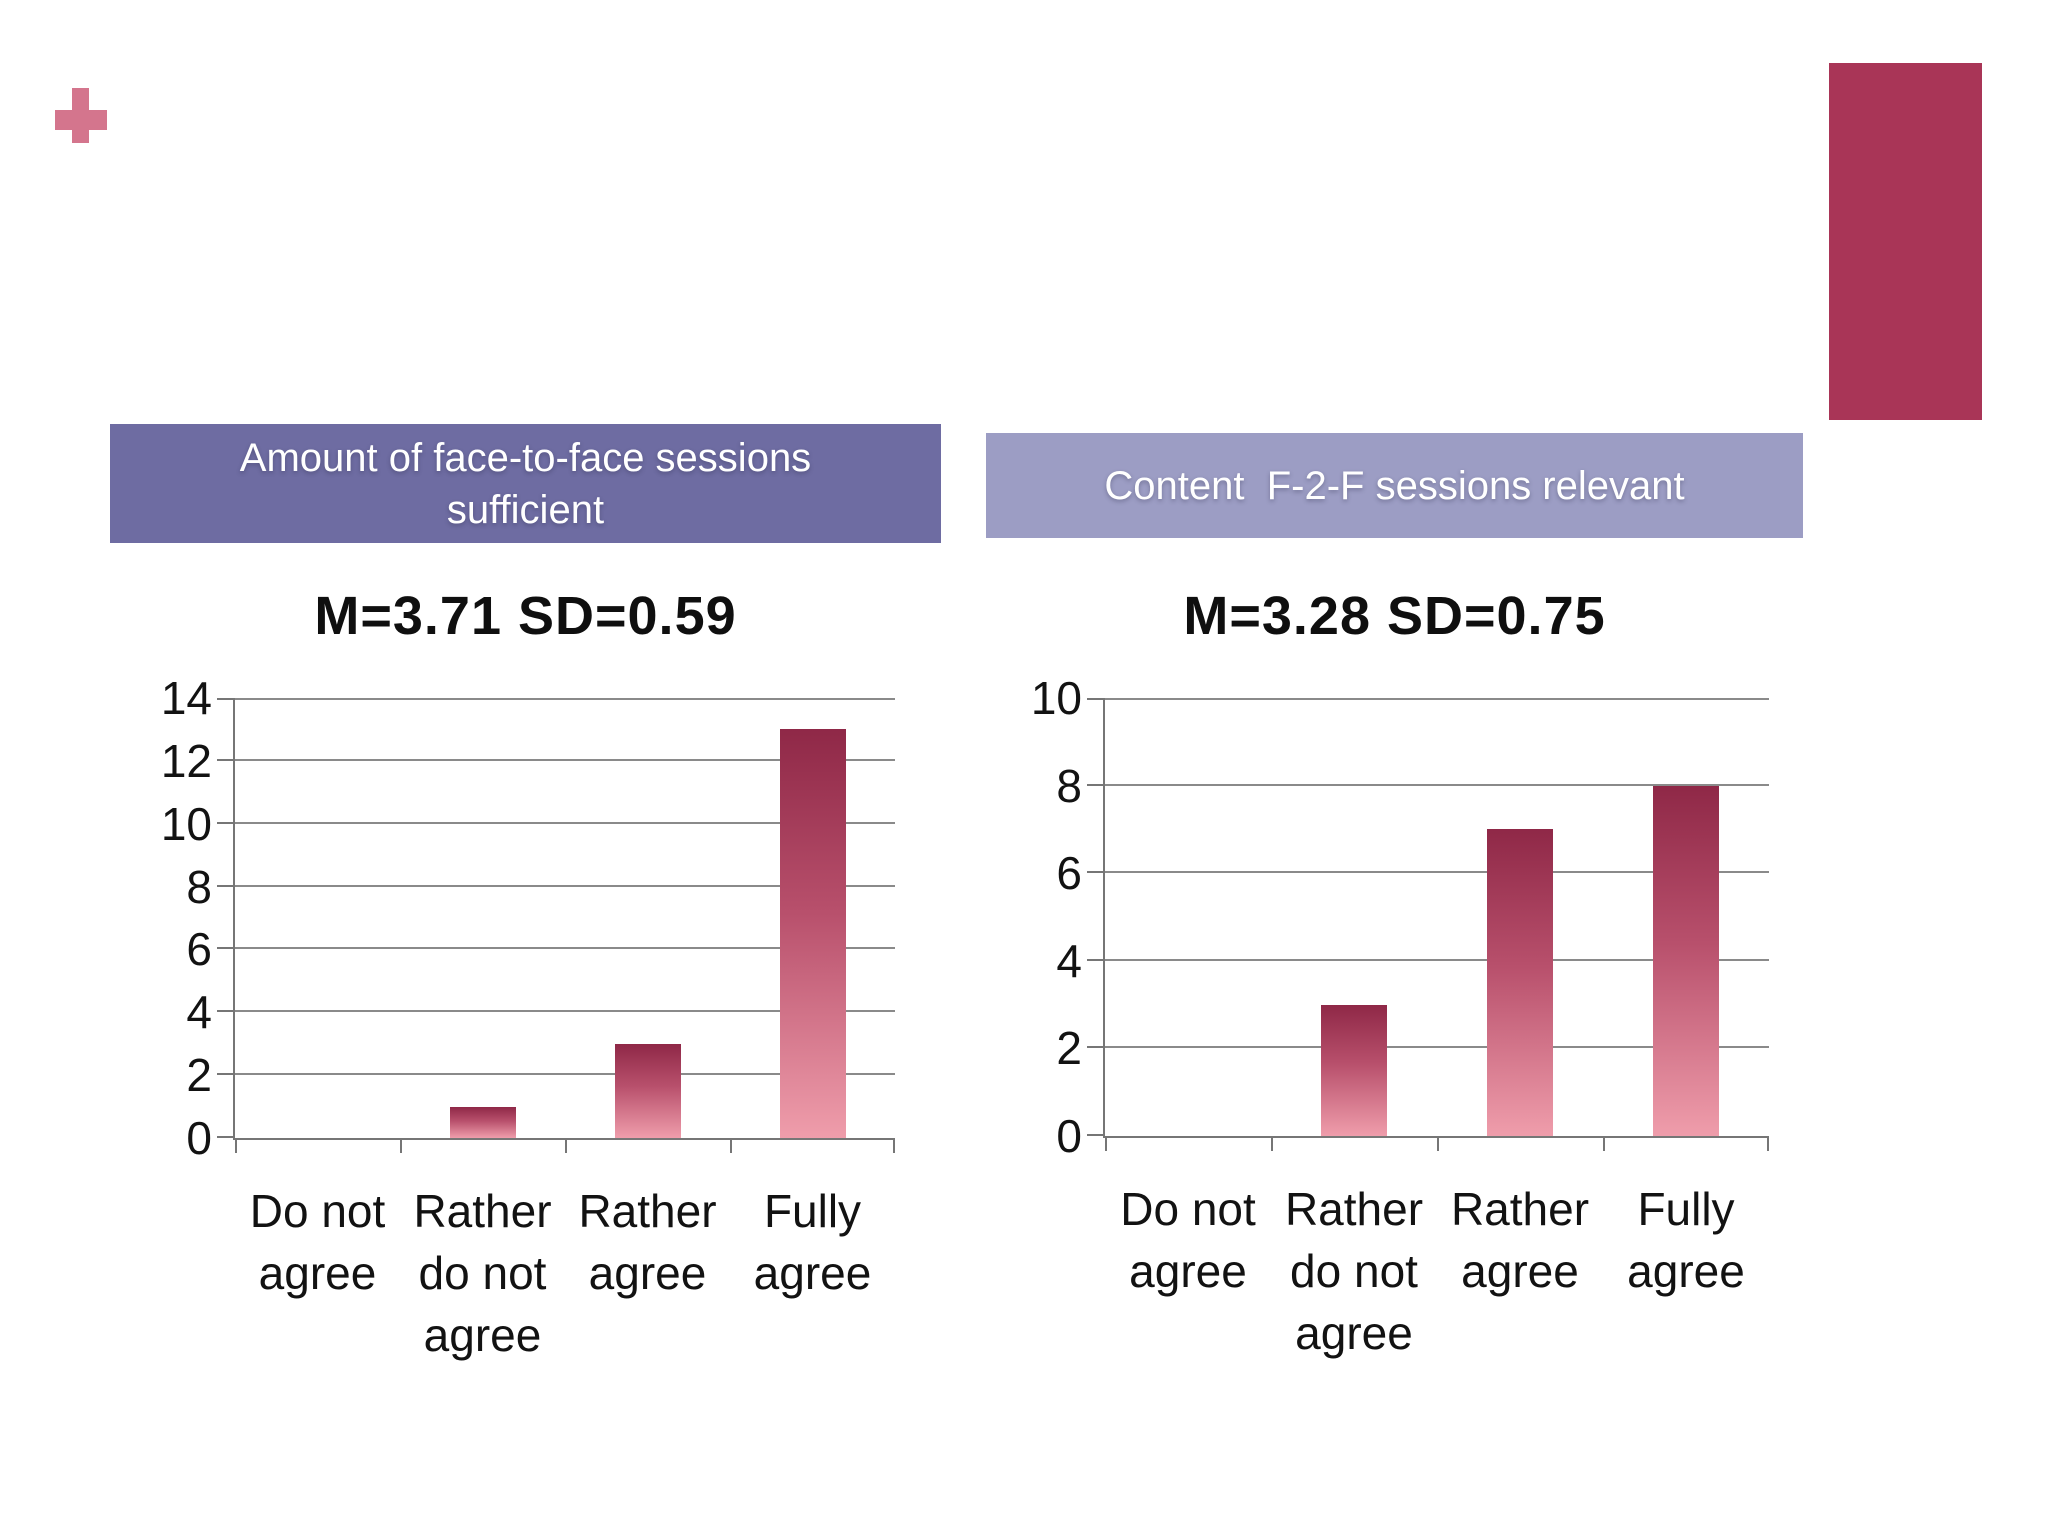  I want to click on y-axis-tick-label: 12, so click(186, 761).